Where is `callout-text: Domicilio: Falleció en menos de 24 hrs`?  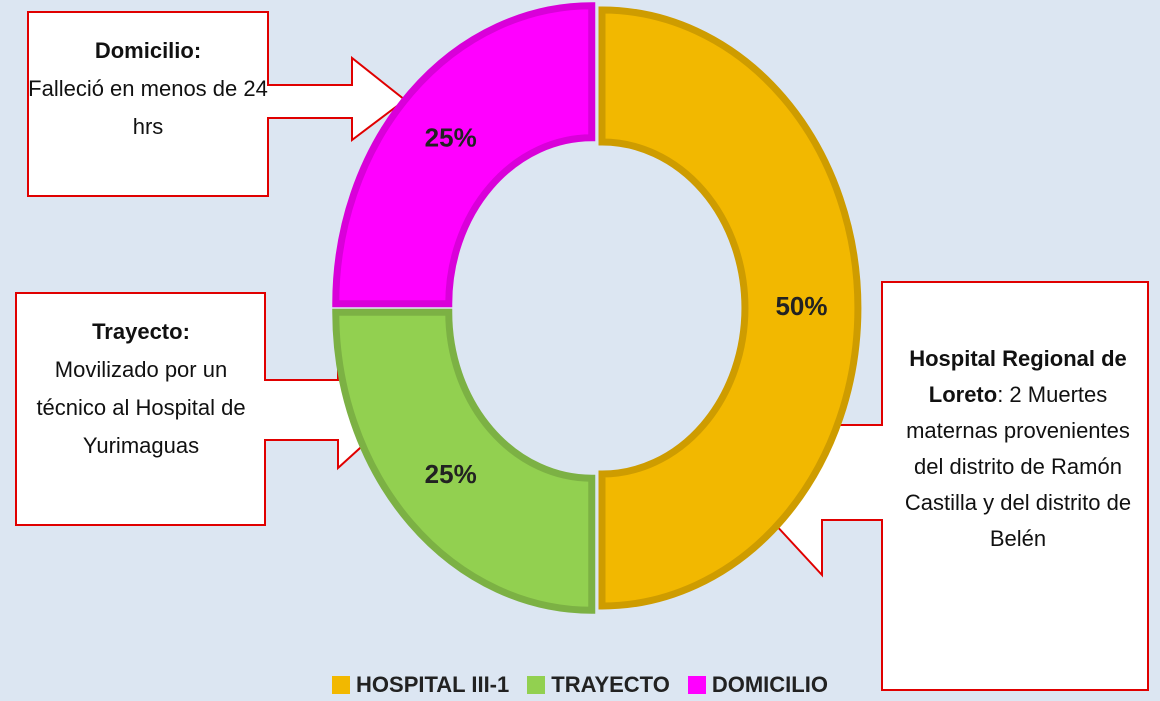
callout-text: Domicilio: Falleció en menos de 24 hrs is located at coordinates (148, 89).